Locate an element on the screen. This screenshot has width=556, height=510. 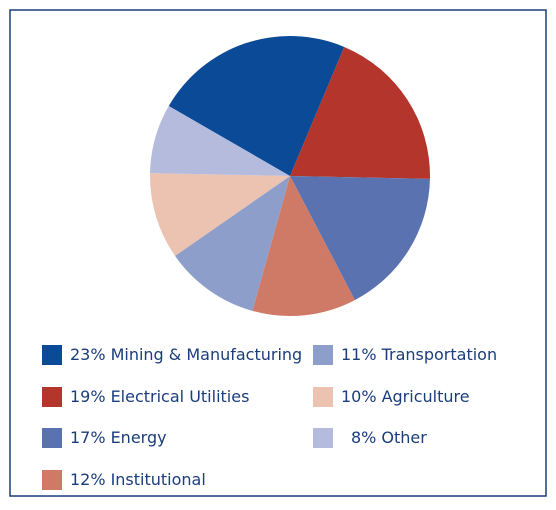
legend-label: 12% Institutional is located at coordinates (138, 479).